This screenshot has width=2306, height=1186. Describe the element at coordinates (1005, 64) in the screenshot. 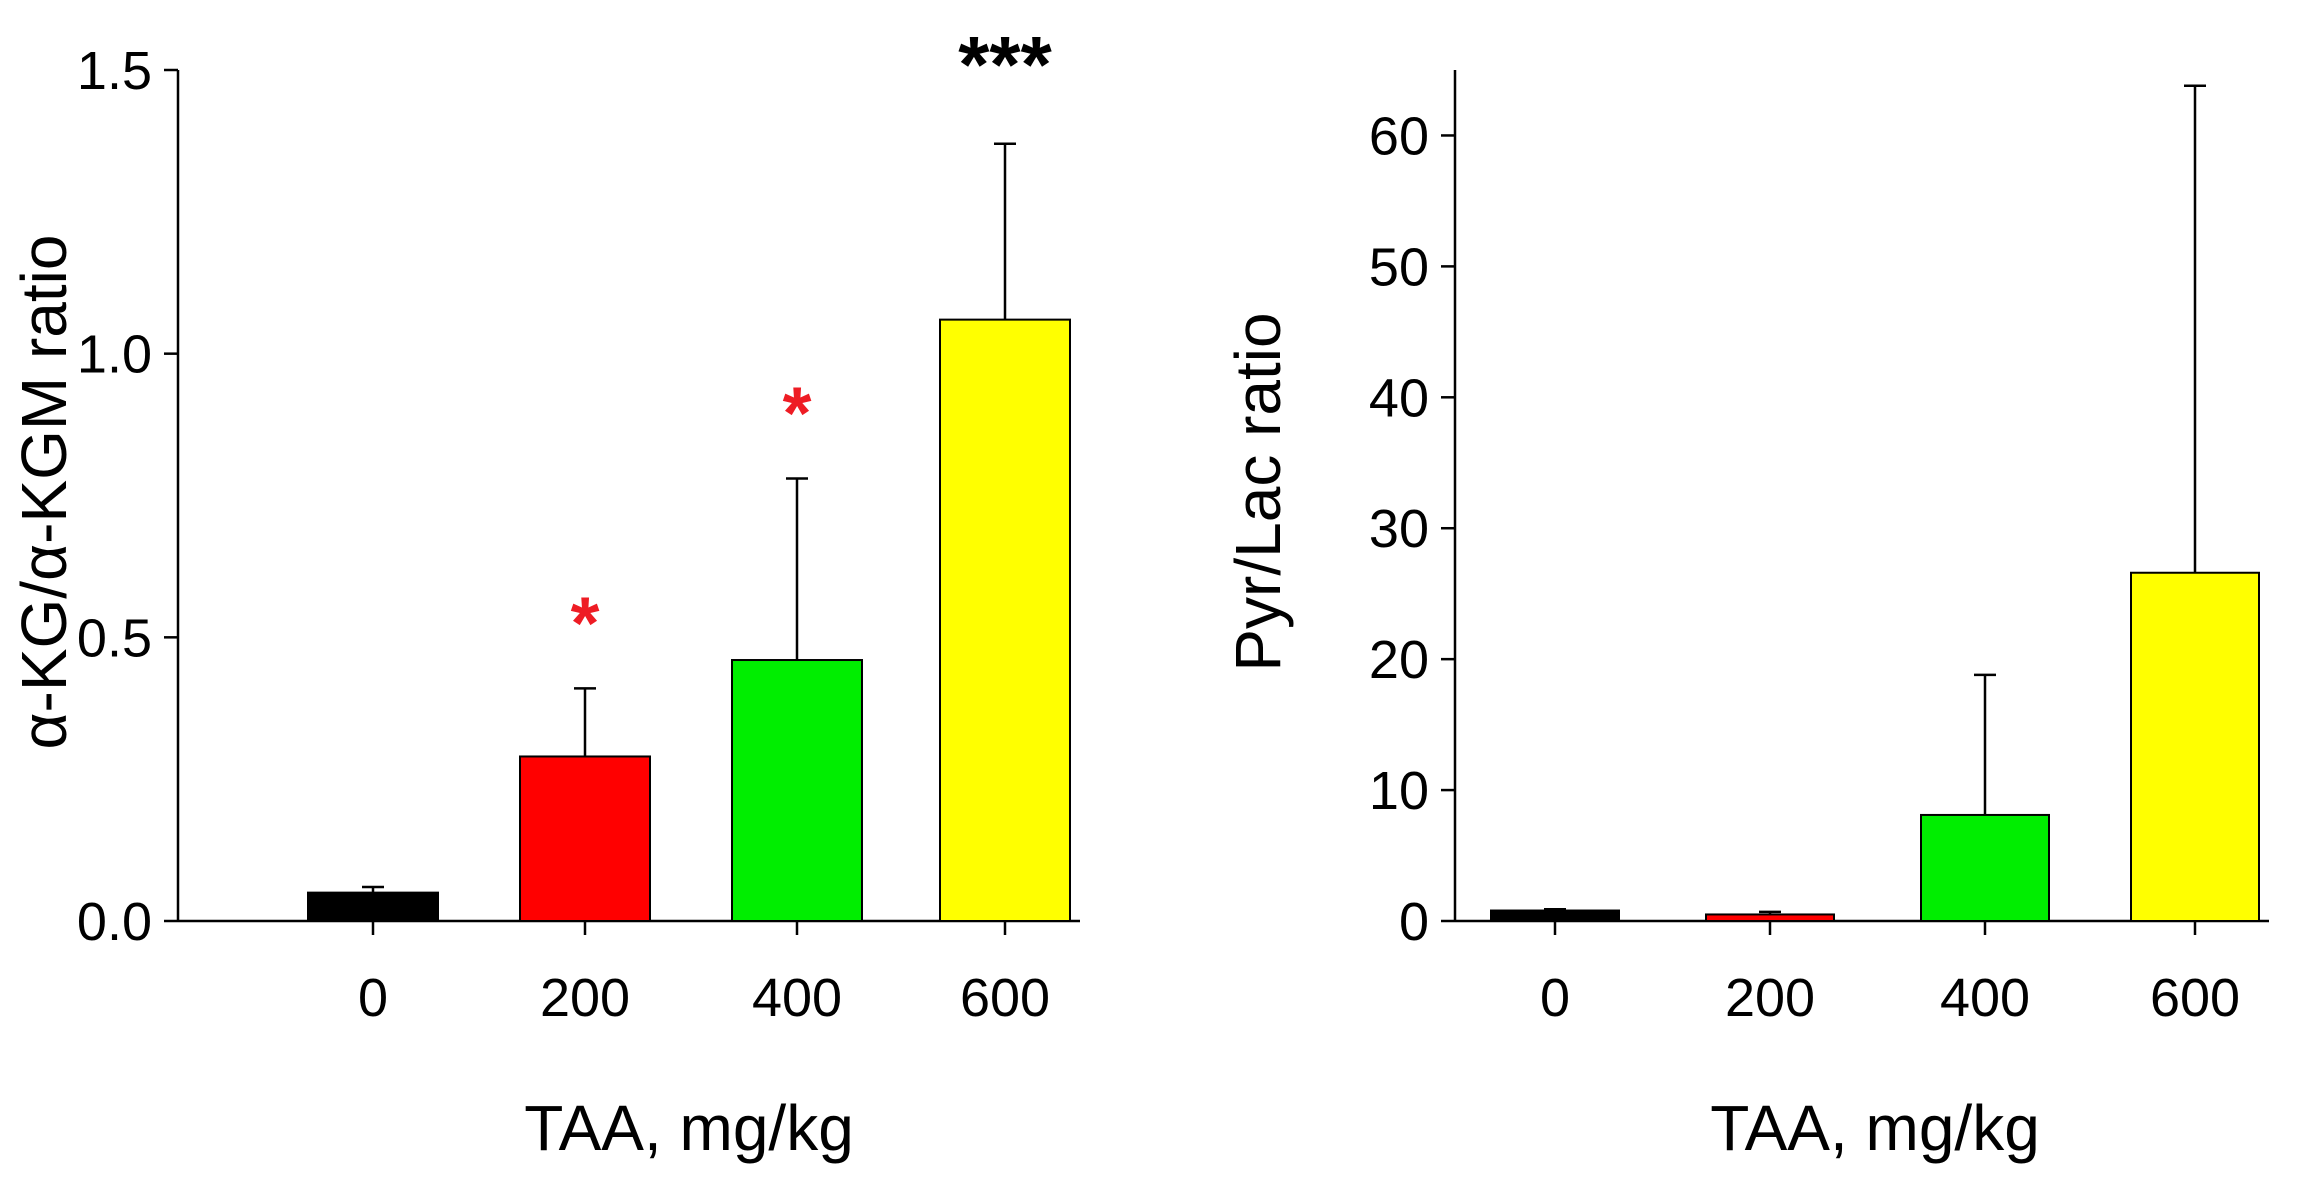

I see `significance-marker: ***` at that location.